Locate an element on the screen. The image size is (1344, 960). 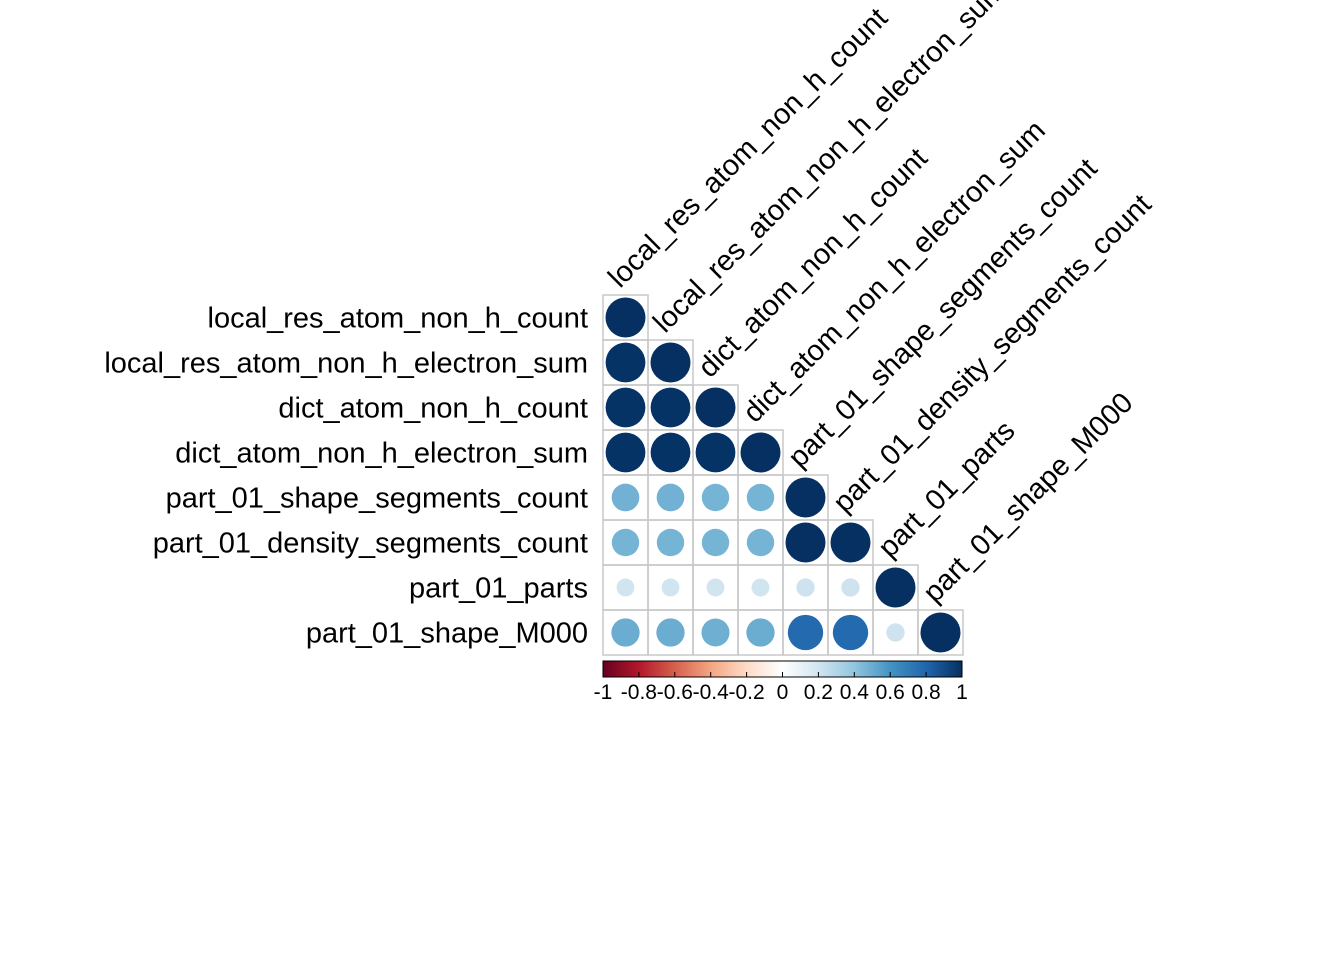
color-bar-tick-label: -0.8 is located at coordinates (639, 692).